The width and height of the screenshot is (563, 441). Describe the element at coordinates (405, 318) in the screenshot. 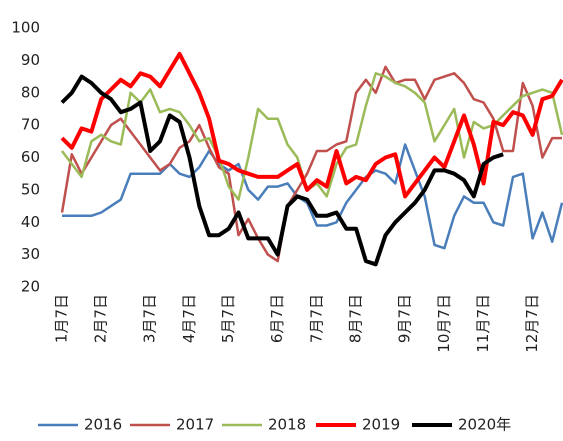

I see `x-tick-label: 9月7日` at that location.